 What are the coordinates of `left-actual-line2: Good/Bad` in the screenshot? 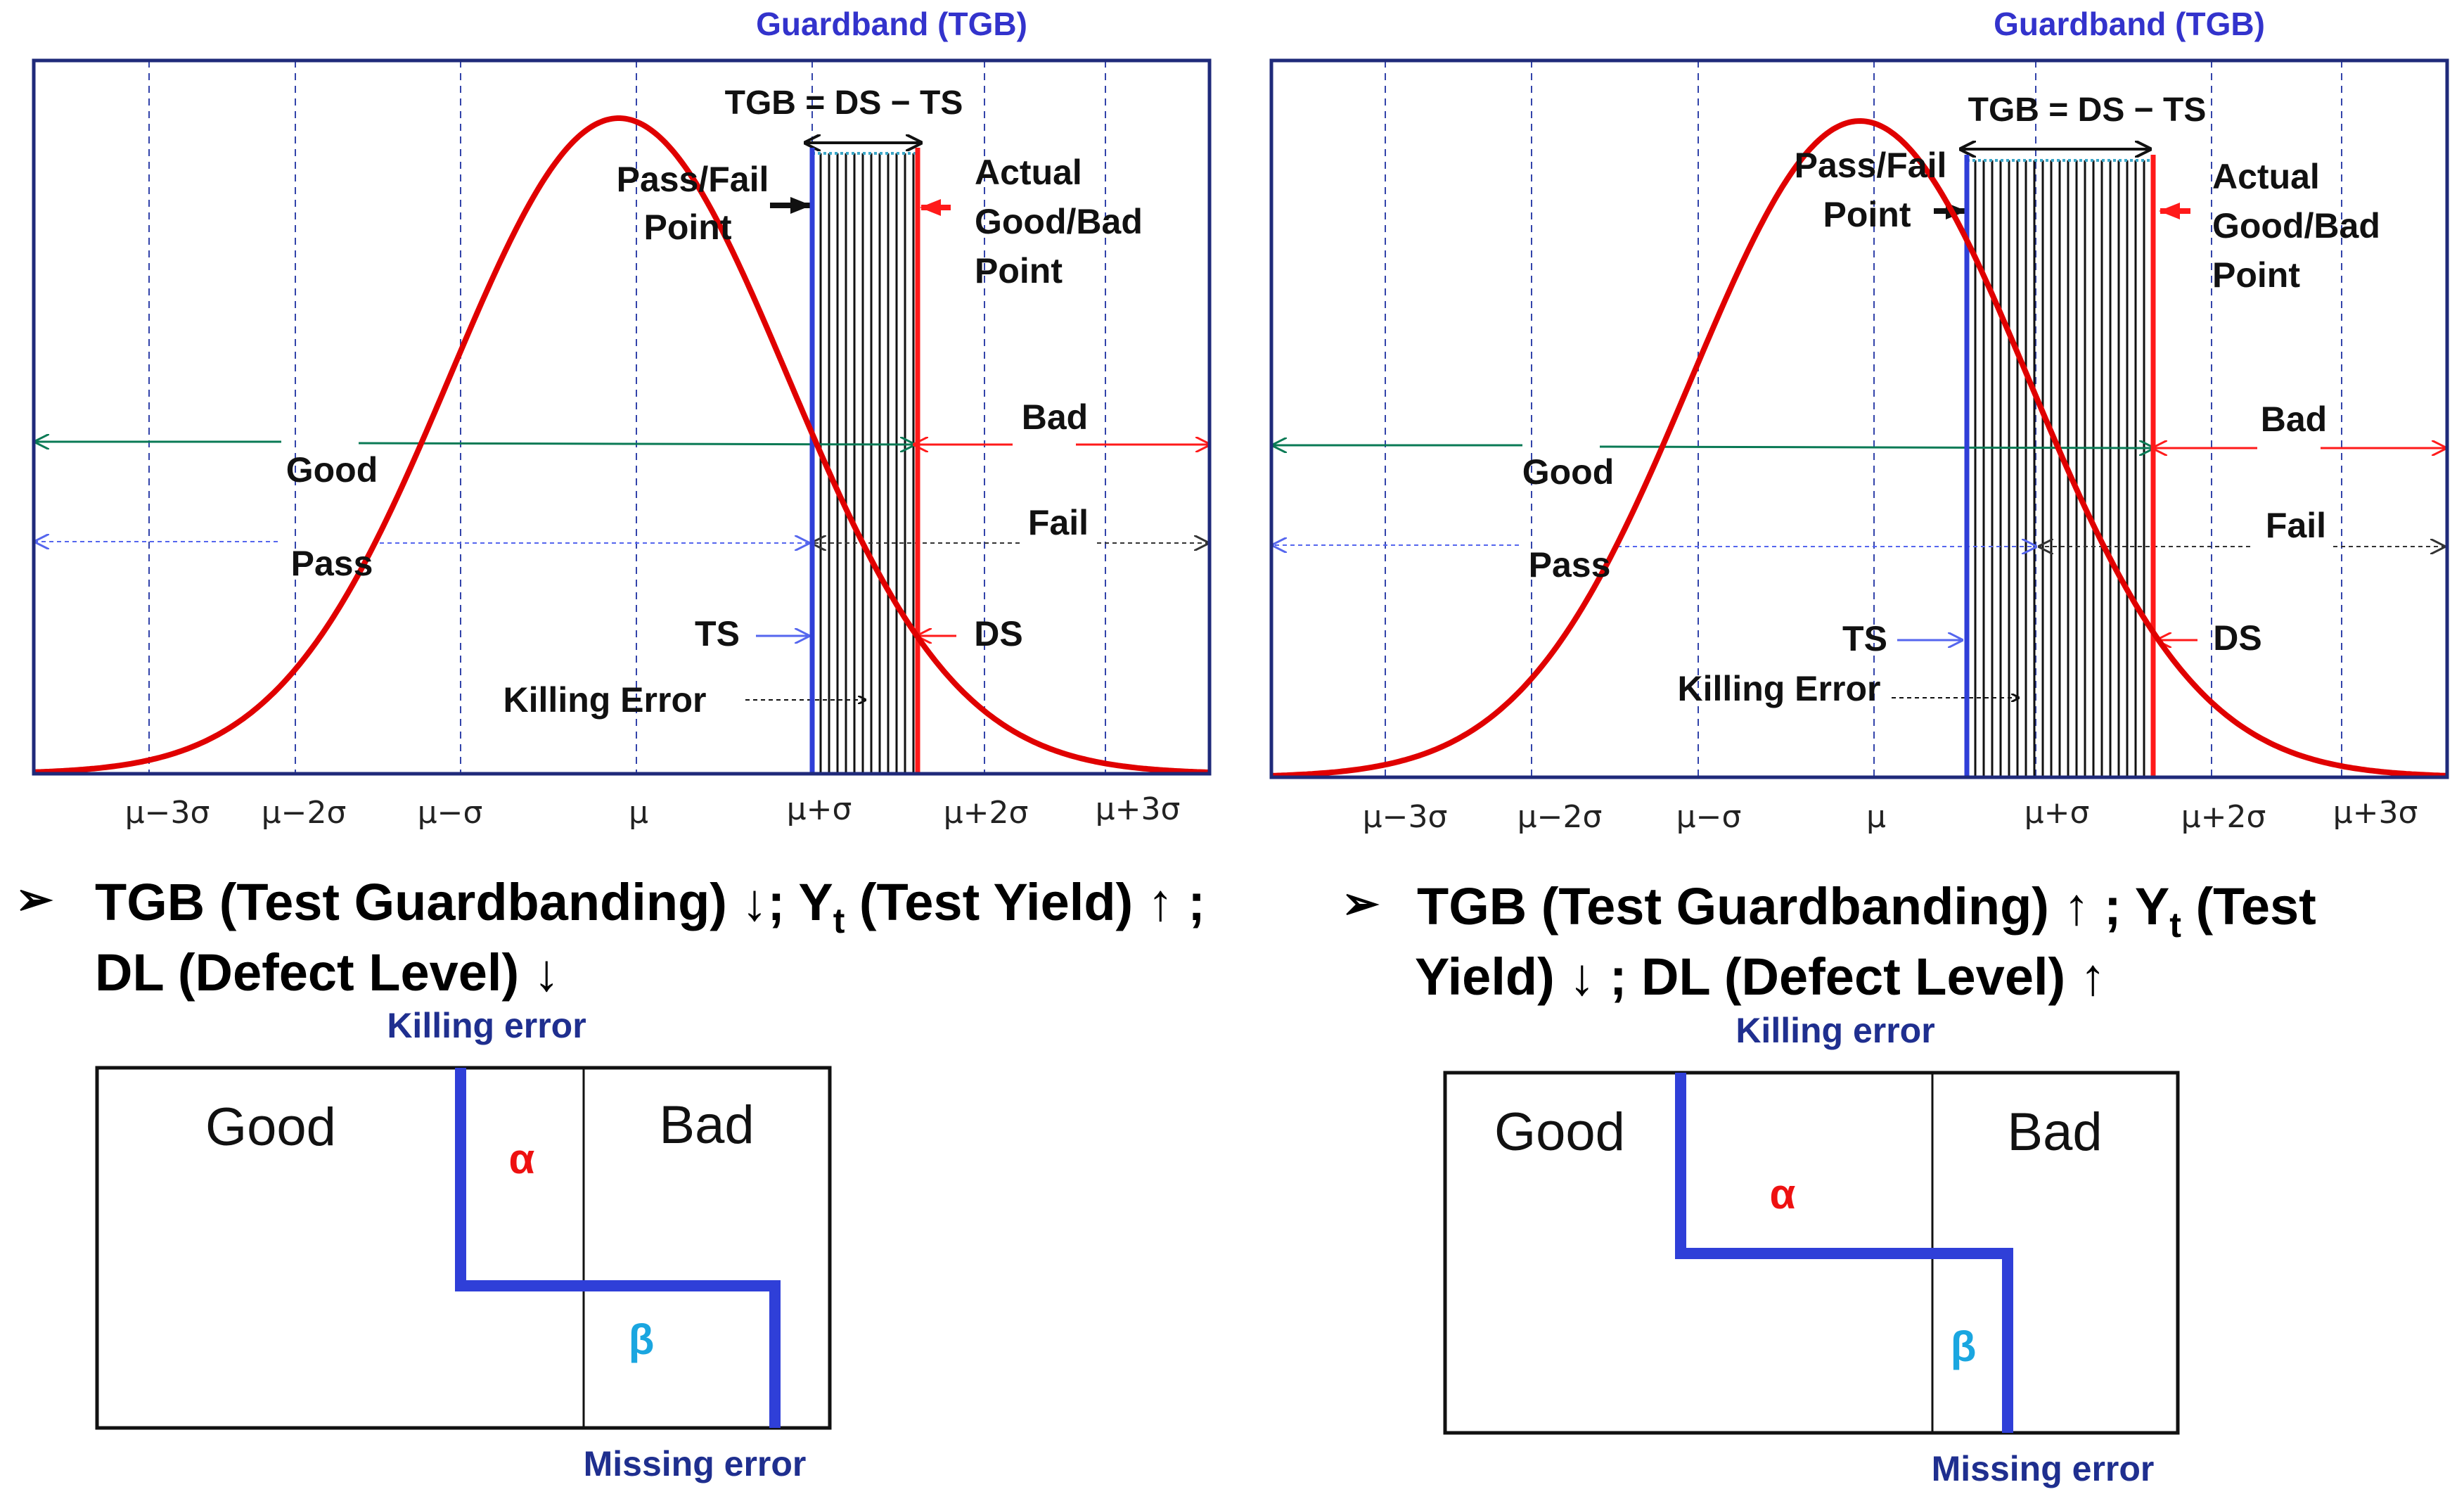 It's located at (1059, 221).